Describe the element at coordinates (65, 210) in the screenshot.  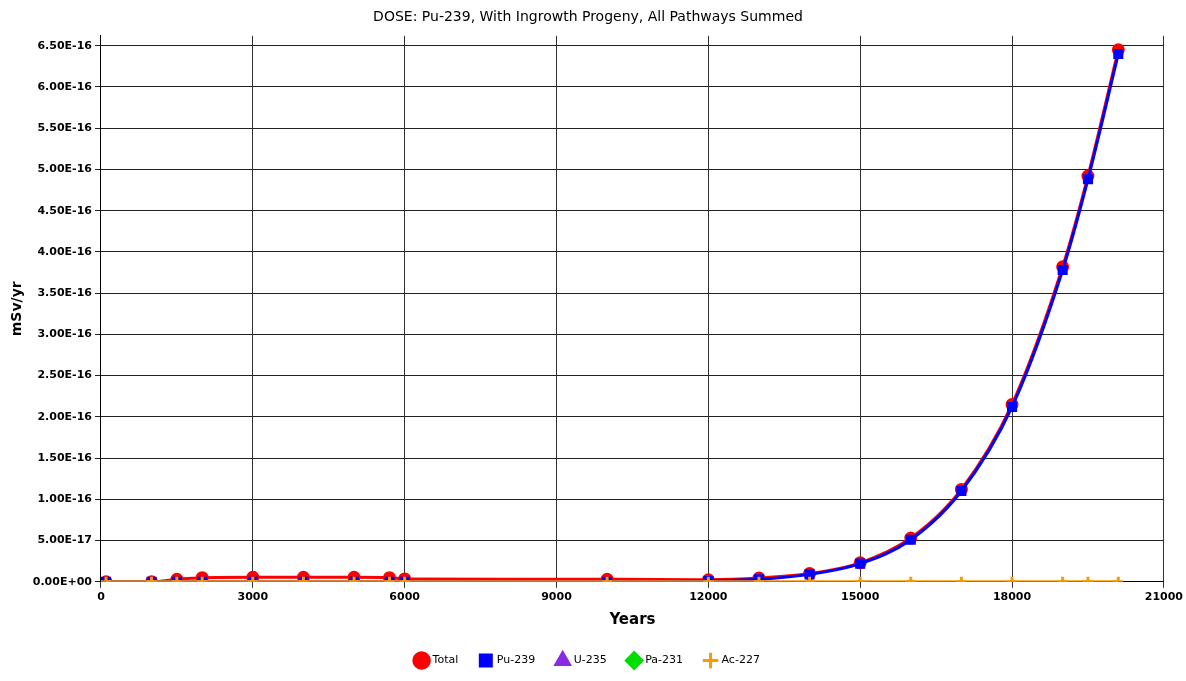
I see `y-tick-label: 4.50E-16` at that location.